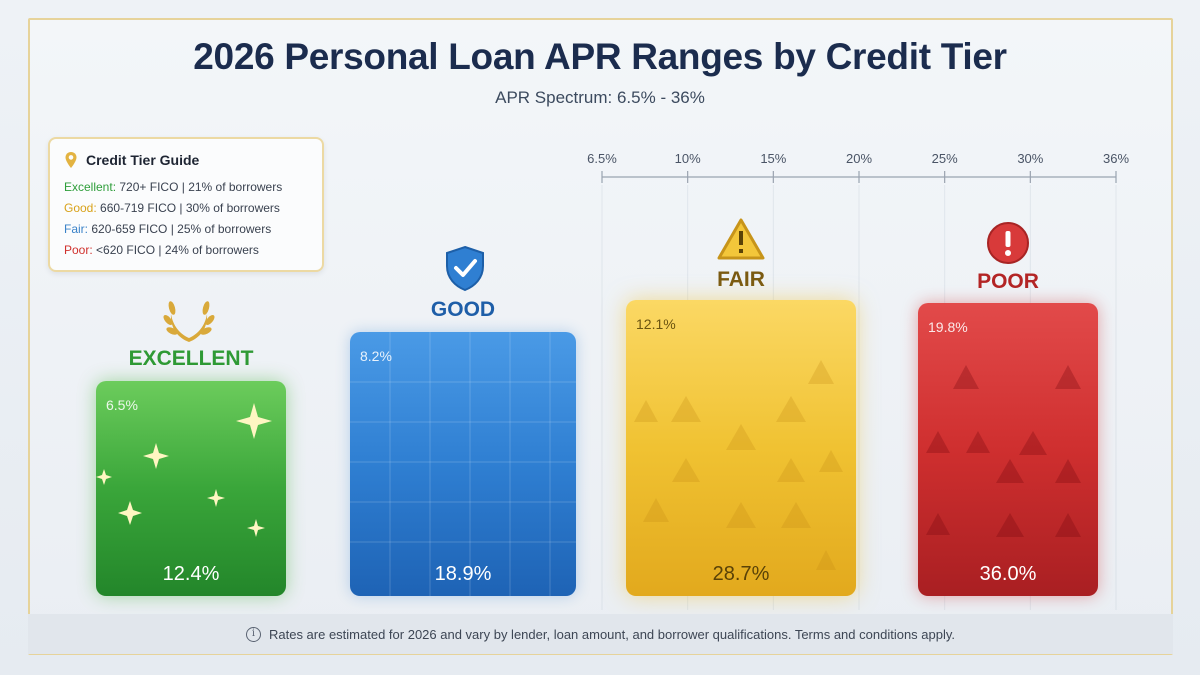 This screenshot has height=675, width=1200. What do you see at coordinates (189, 321) in the screenshot?
I see `laurel-wreath-icon` at bounding box center [189, 321].